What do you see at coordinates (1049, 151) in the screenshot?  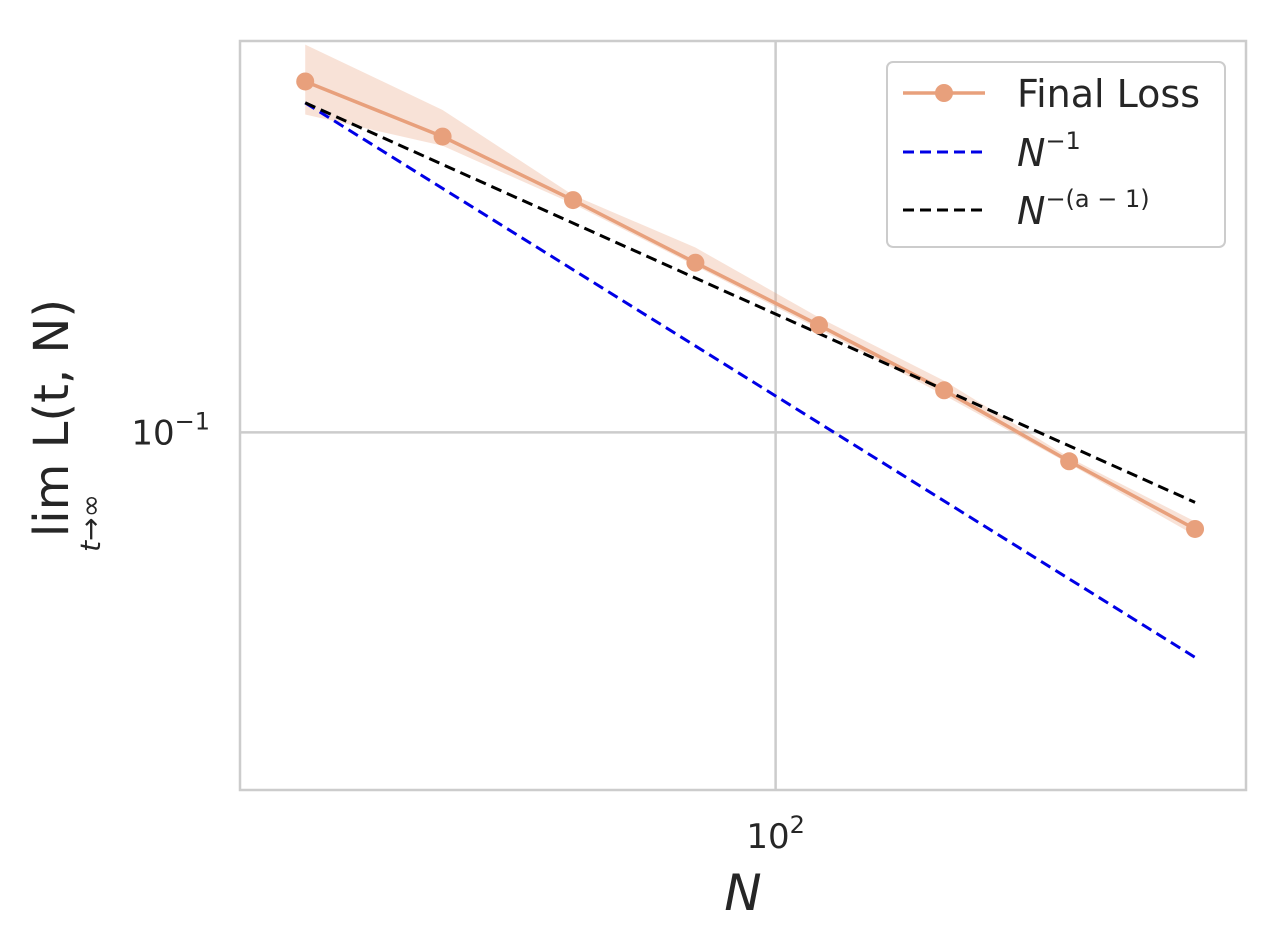 I see `legend-label-n-inverse: N−1` at bounding box center [1049, 151].